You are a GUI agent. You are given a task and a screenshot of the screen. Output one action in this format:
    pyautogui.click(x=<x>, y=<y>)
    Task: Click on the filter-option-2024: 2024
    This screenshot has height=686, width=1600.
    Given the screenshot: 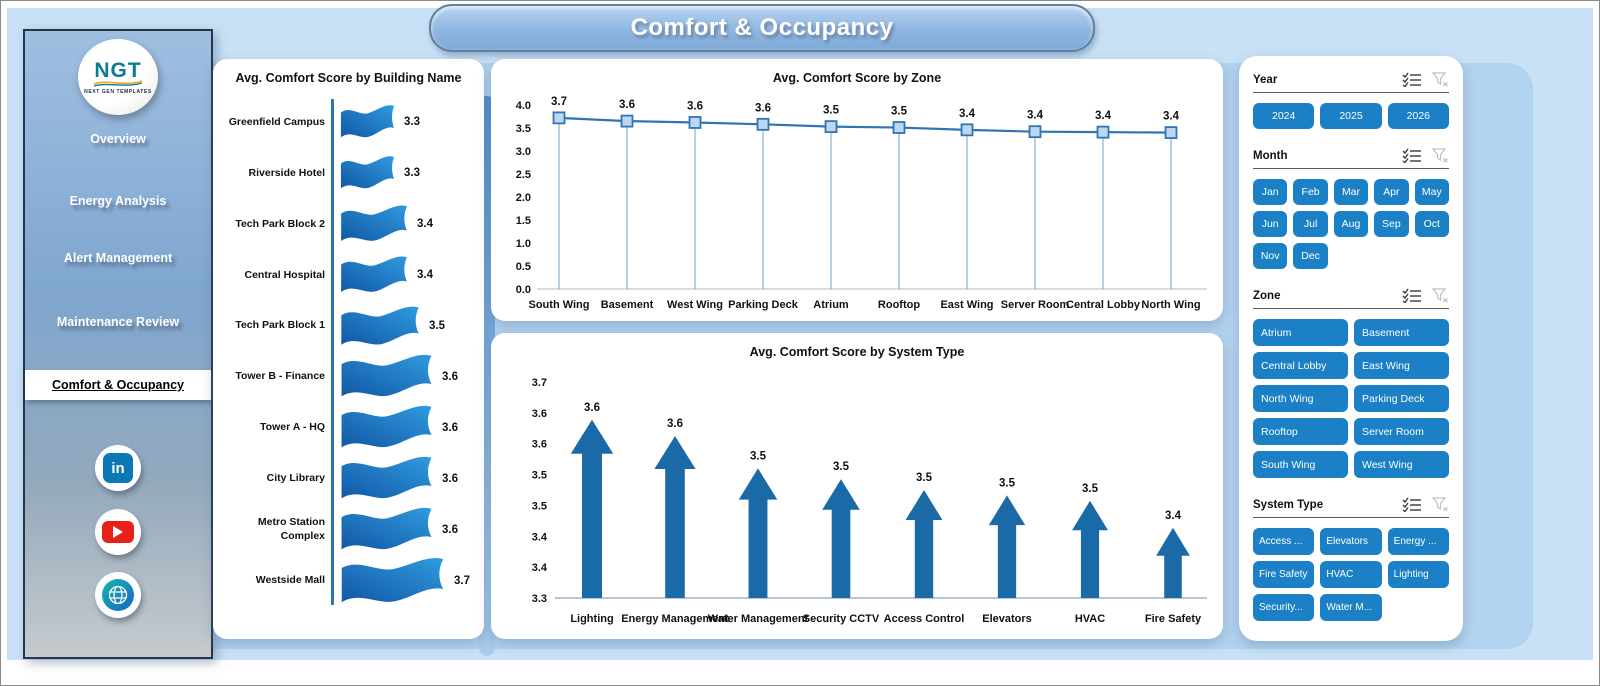 What is the action you would take?
    pyautogui.click(x=1284, y=116)
    